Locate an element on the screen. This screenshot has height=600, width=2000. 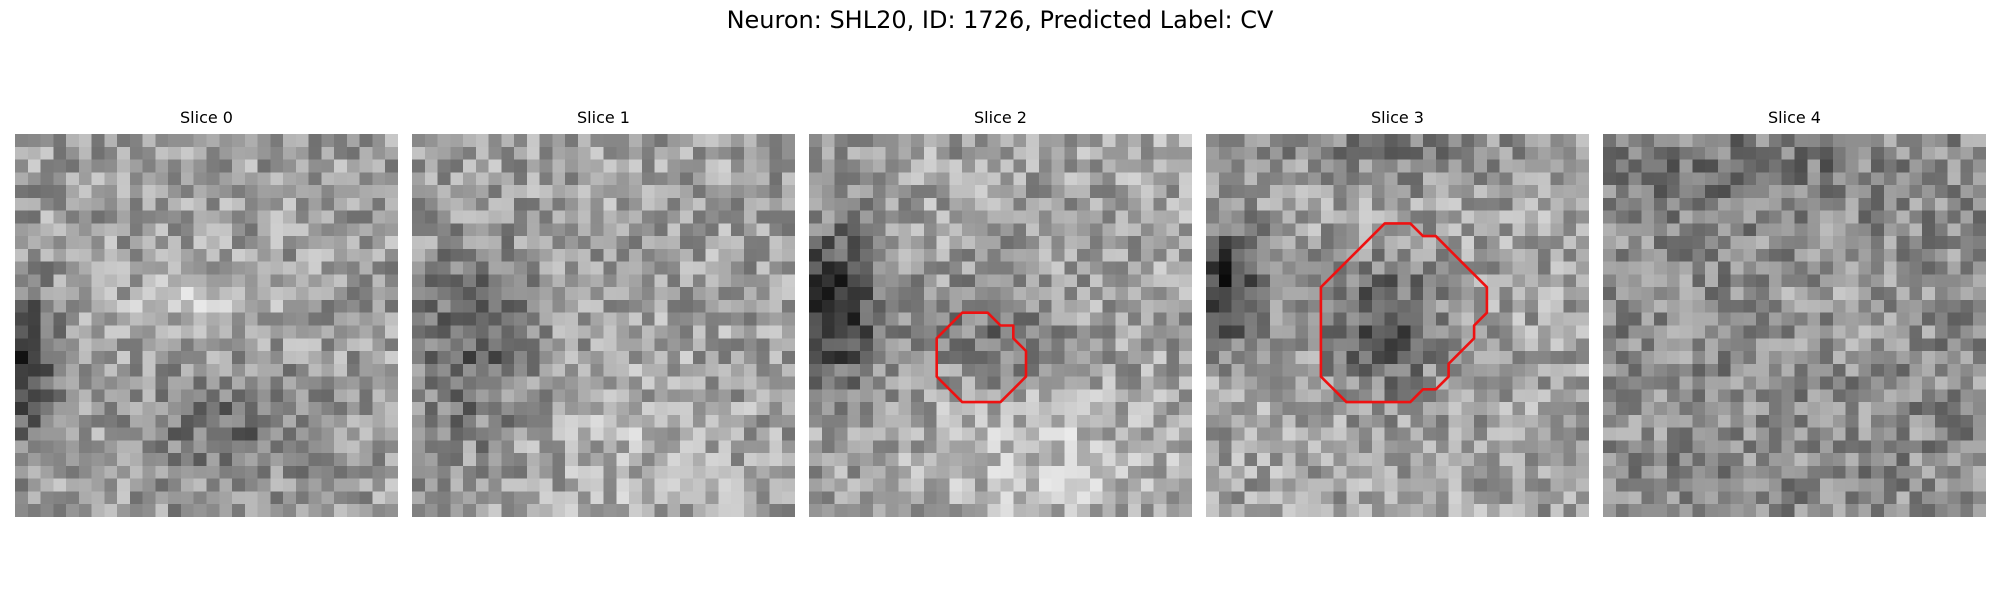
panel-title: Slice 0 is located at coordinates (206, 117).